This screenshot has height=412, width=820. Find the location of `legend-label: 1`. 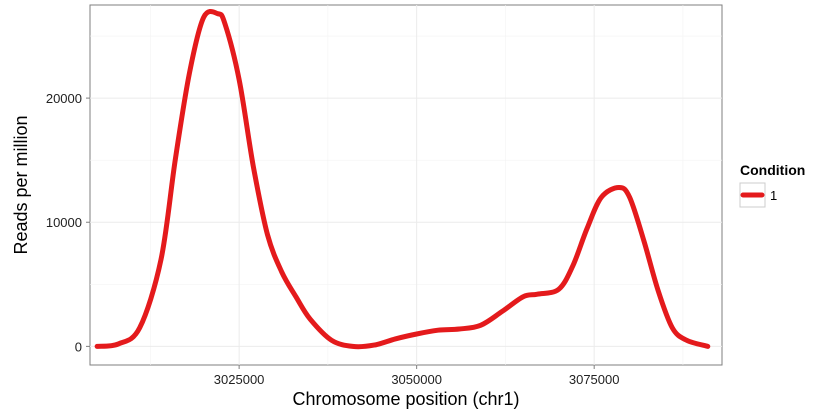

legend-label: 1 is located at coordinates (773, 195).